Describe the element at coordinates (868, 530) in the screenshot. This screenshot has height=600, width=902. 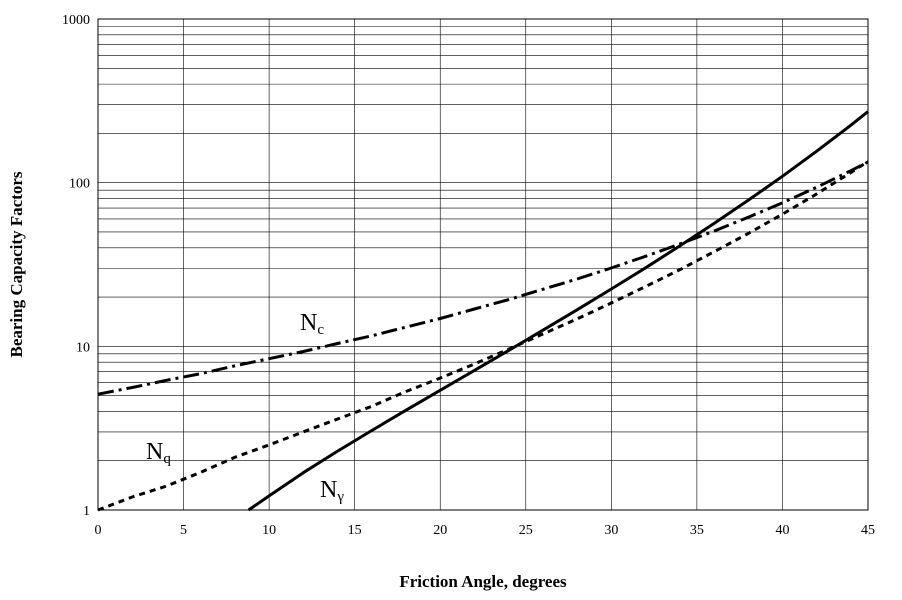
I see `x-tick-label: 45` at that location.